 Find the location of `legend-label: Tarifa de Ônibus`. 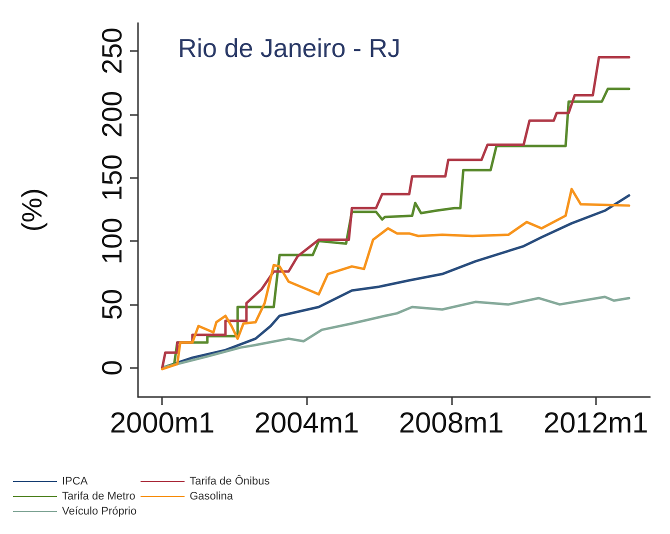

legend-label: Tarifa de Ônibus is located at coordinates (230, 481).